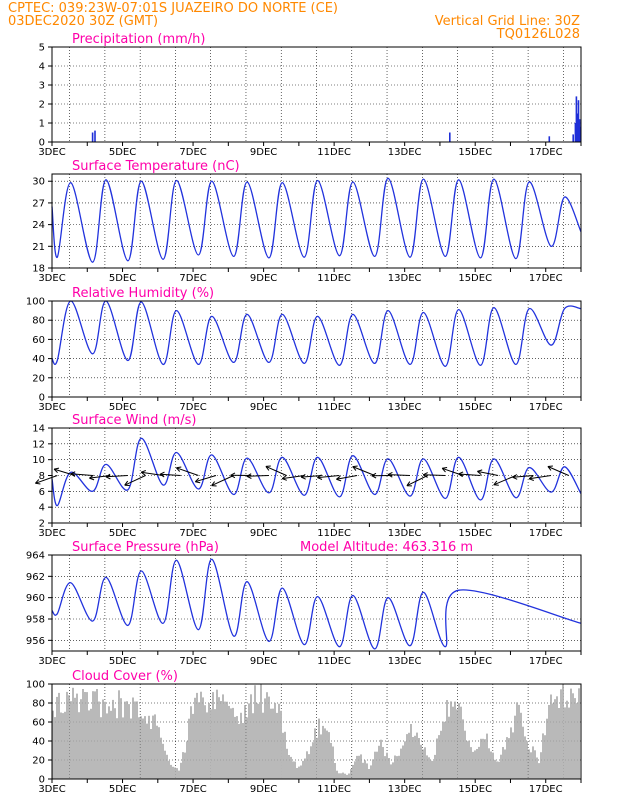 The image size is (618, 800). Describe the element at coordinates (35, 577) in the screenshot. I see `y-tick-label: 962` at that location.